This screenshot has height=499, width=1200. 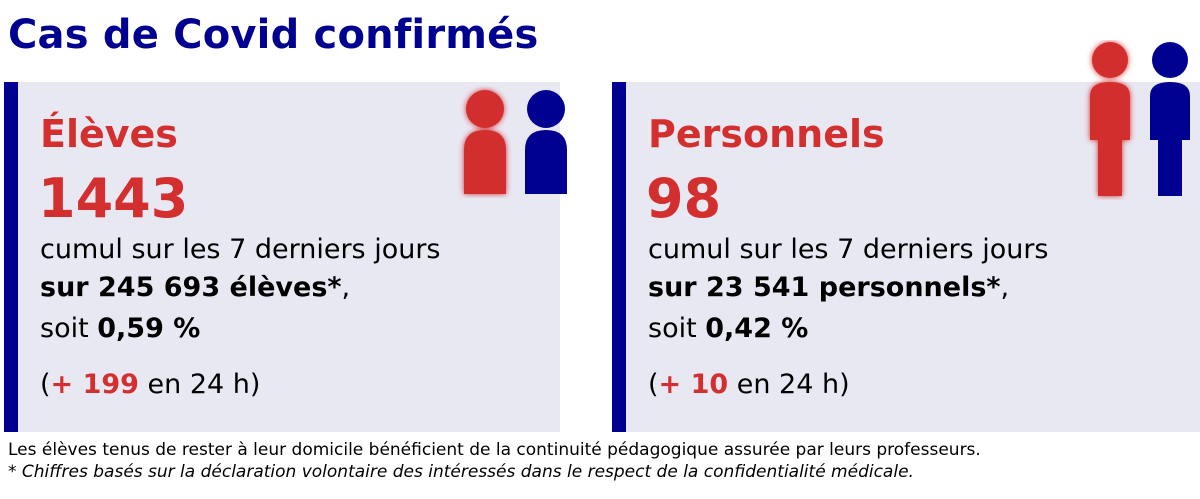 What do you see at coordinates (789, 384) in the screenshot?
I see `staff-delta-suffix: en 24 h)` at bounding box center [789, 384].